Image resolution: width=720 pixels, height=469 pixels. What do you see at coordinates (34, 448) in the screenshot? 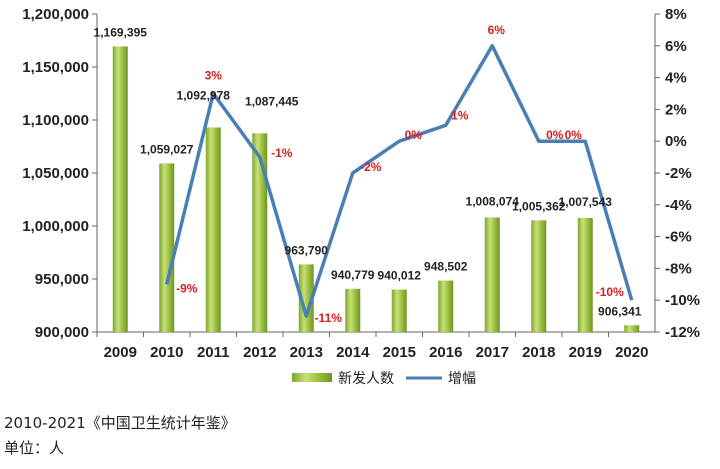
I see `unit-note: 单位：人` at bounding box center [34, 448].